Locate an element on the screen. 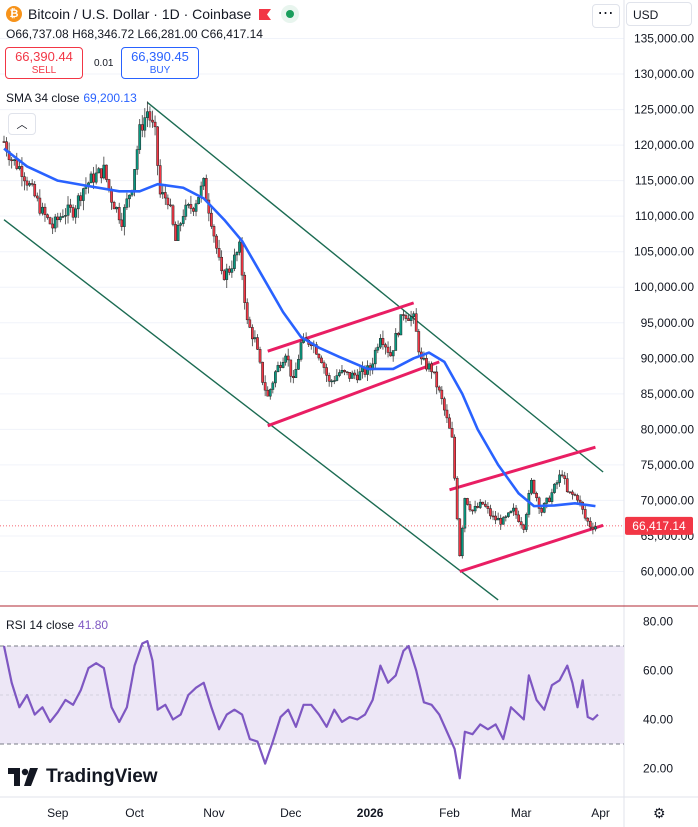  price-axis-tick-label: 105,000.00 is located at coordinates (664, 252).